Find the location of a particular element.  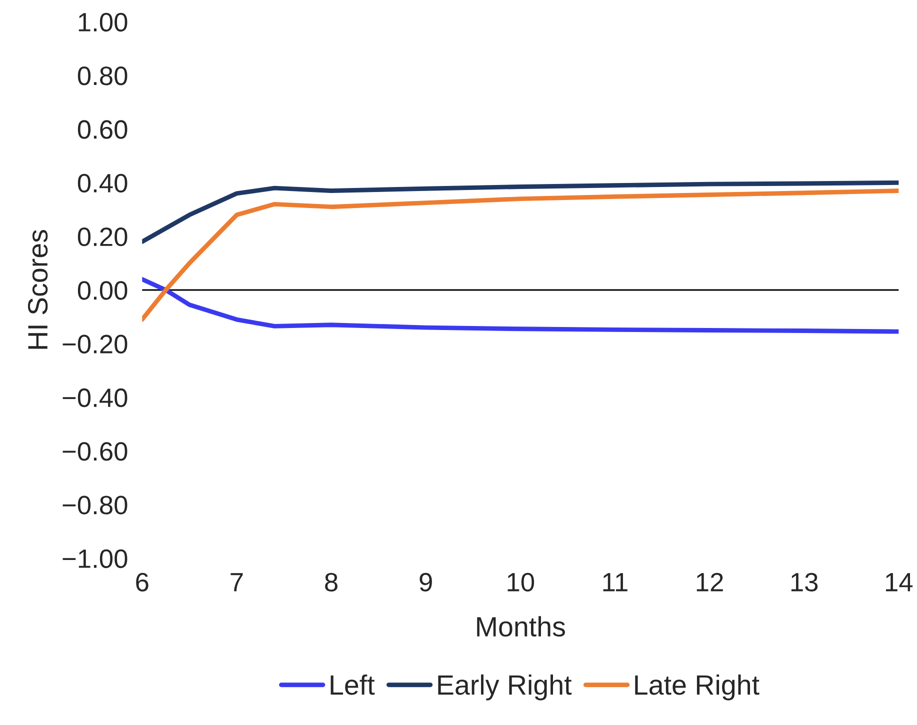

legend-label: Left is located at coordinates (352, 684).